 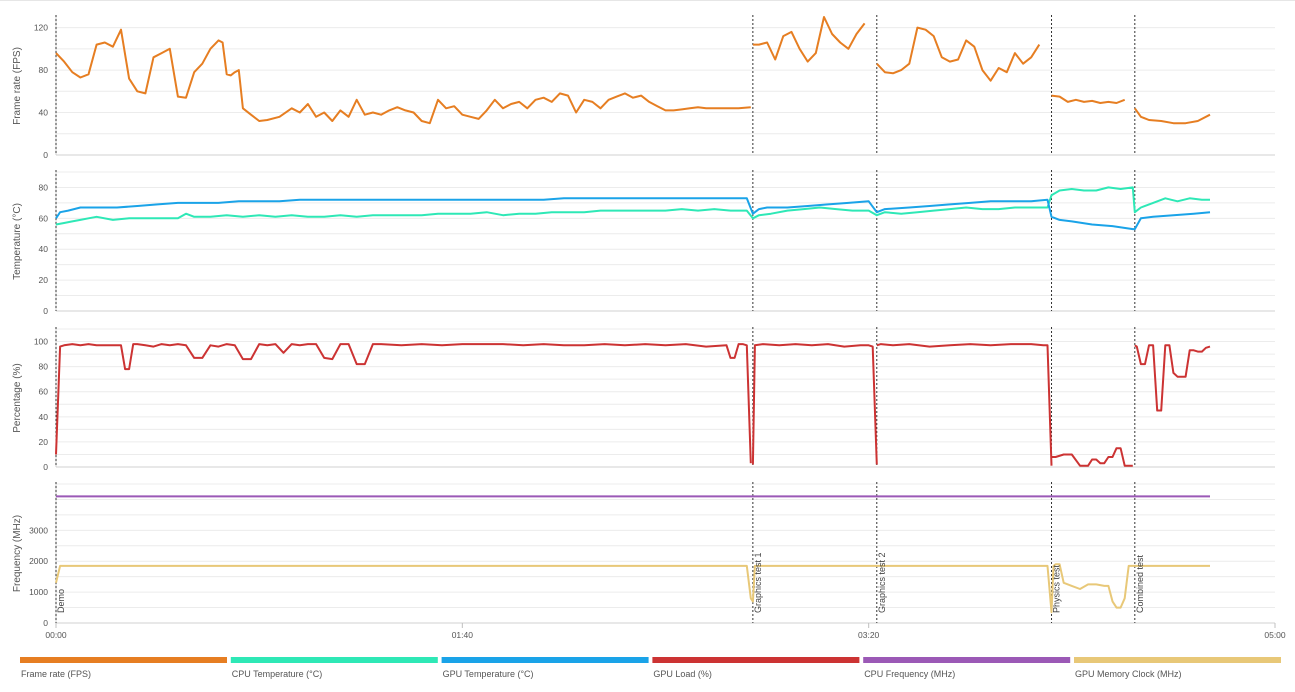 What do you see at coordinates (633, 214) in the screenshot?
I see `series-line-gpu_temp` at bounding box center [633, 214].